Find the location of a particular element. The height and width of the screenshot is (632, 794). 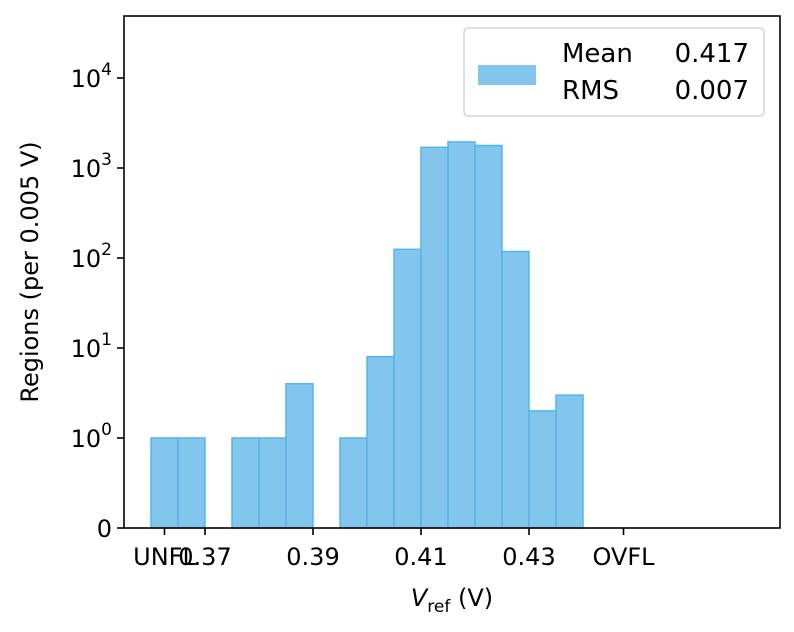

x-tick-label: 0.37 is located at coordinates (204, 557).